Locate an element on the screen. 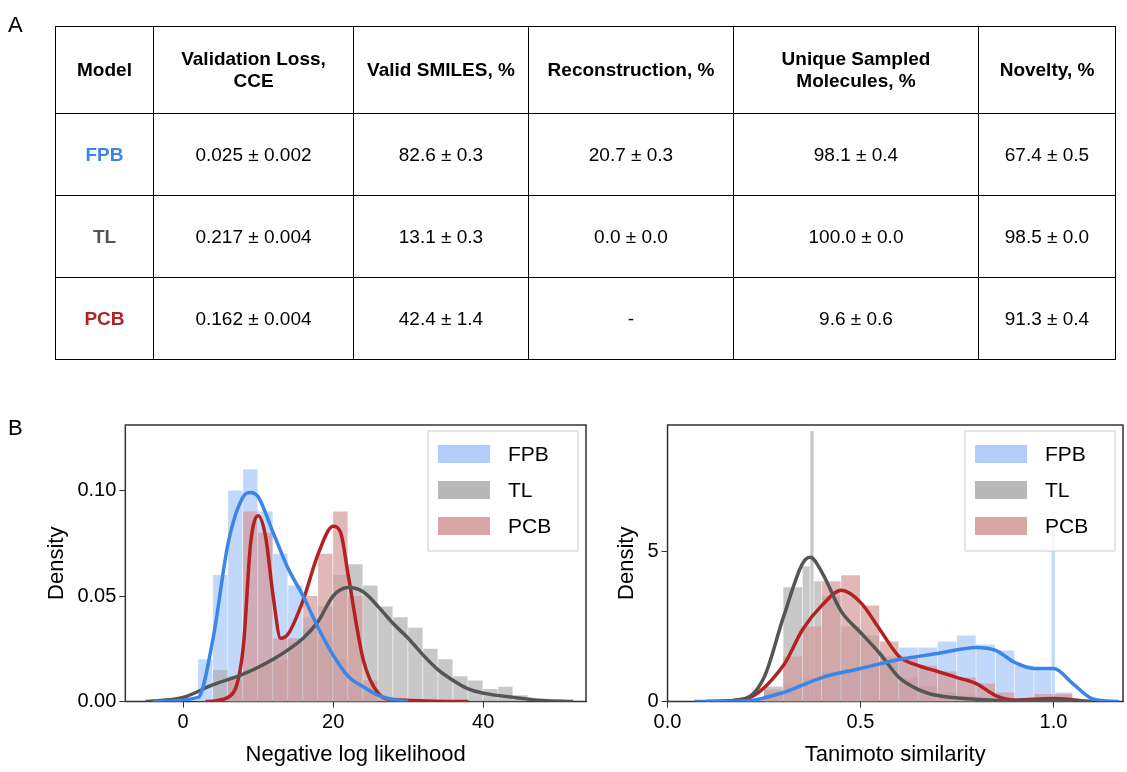 The image size is (1127, 772). x-tick-label: 0.0 is located at coordinates (667, 721).